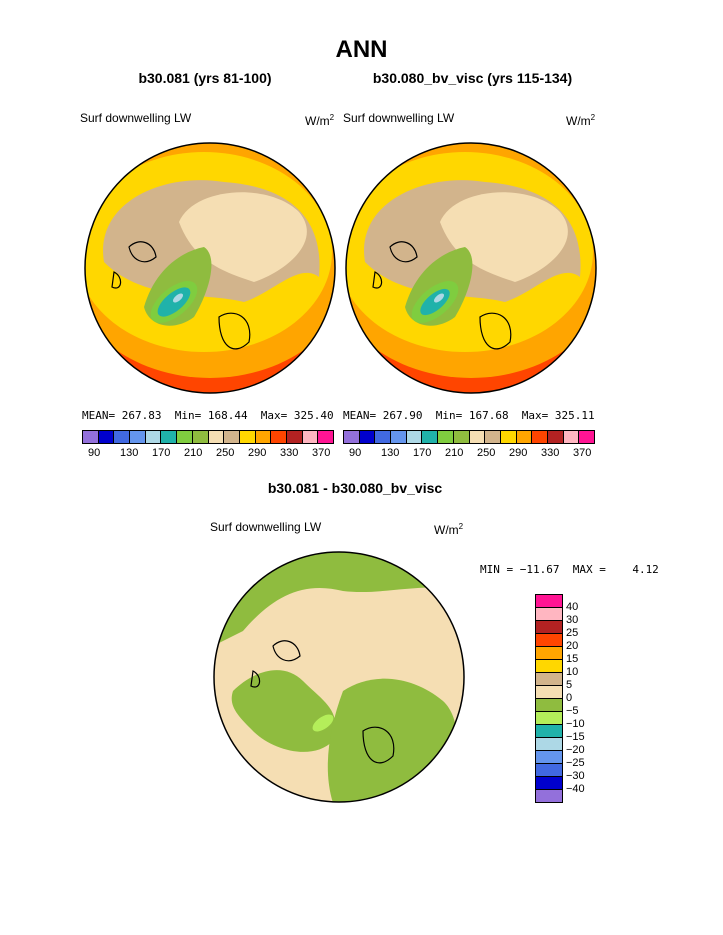  Describe the element at coordinates (472, 78) in the screenshot. I see `right-subtitle: b30.080_bv_visc (yrs 115-134)` at that location.